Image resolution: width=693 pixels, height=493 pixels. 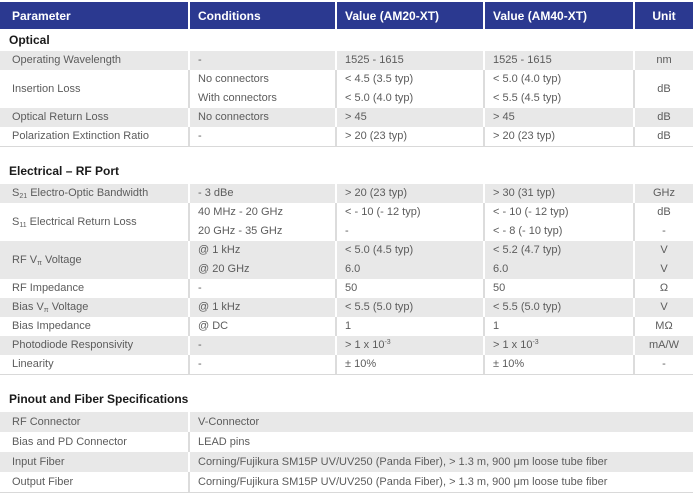 What do you see at coordinates (409, 89) in the screenshot?
I see `value-am20-cell: < 4.5 (3.5 typ) < 5.0 (4.0 typ)` at bounding box center [409, 89].